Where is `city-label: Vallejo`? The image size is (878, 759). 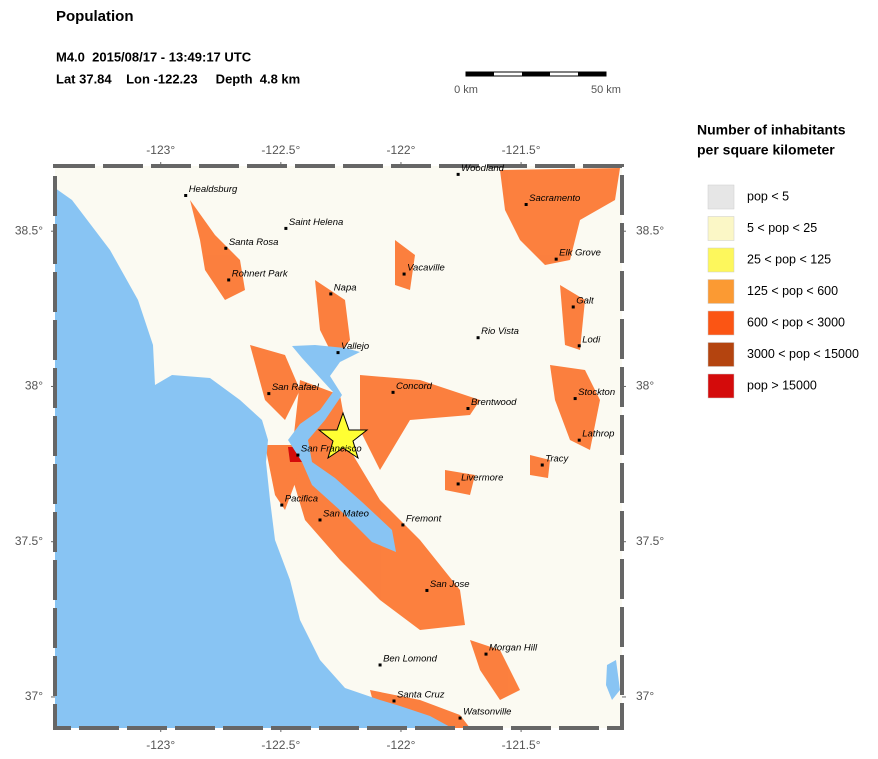 city-label: Vallejo is located at coordinates (355, 346).